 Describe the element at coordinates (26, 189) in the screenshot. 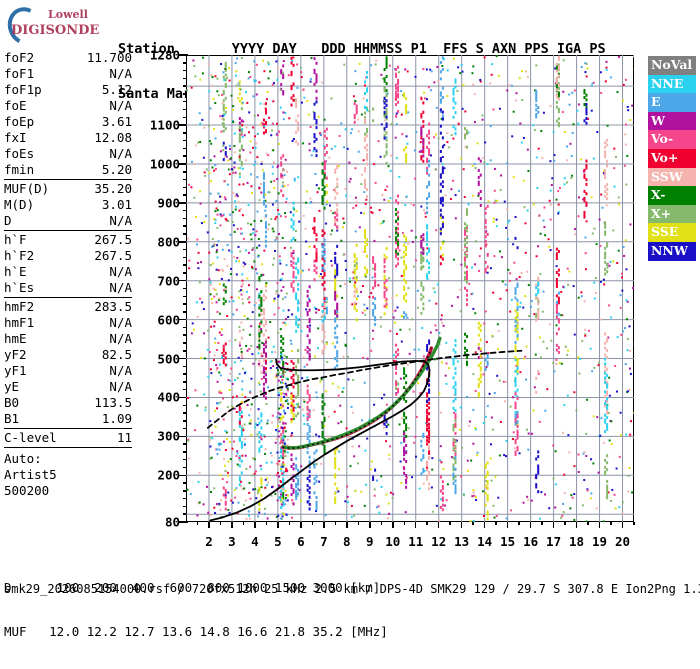

I see `param-key: MUF(D)` at that location.